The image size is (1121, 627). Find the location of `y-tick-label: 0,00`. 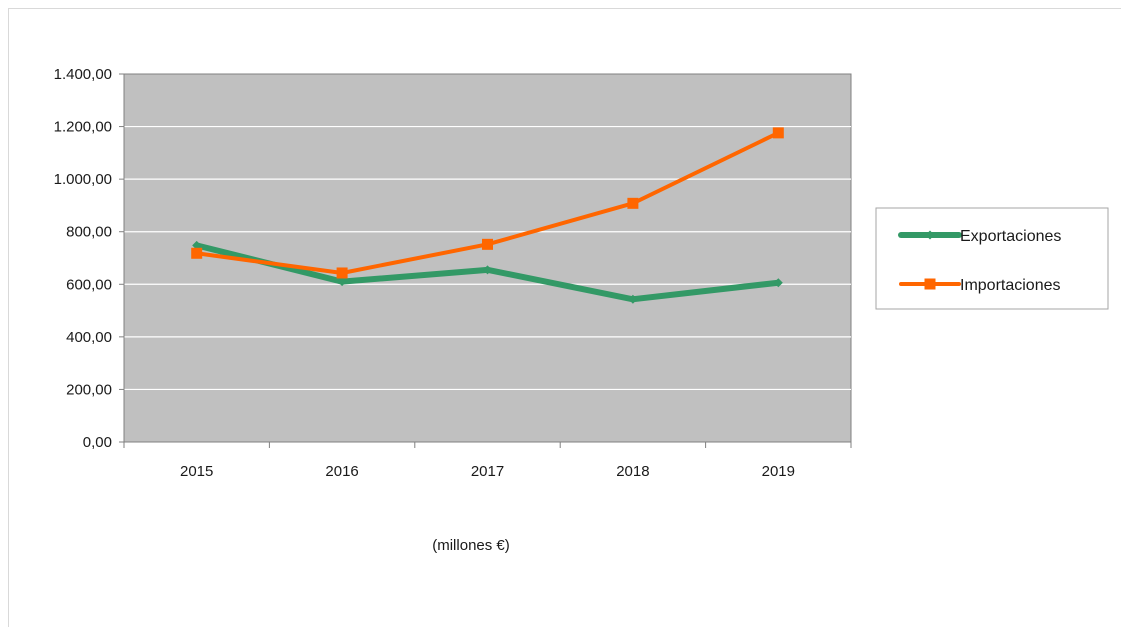

y-tick-label: 0,00 is located at coordinates (97, 442).